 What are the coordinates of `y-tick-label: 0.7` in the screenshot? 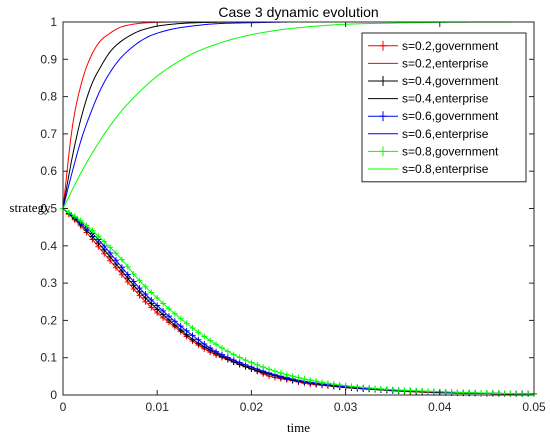 It's located at (48, 134).